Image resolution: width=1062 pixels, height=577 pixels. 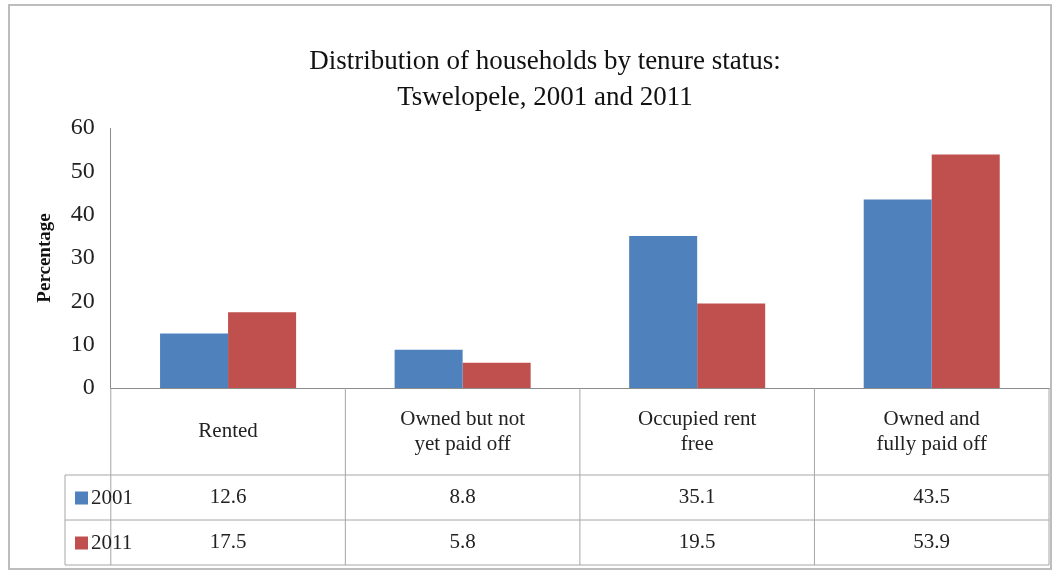 What do you see at coordinates (228, 430) in the screenshot?
I see `x-tick-label: Rented` at bounding box center [228, 430].